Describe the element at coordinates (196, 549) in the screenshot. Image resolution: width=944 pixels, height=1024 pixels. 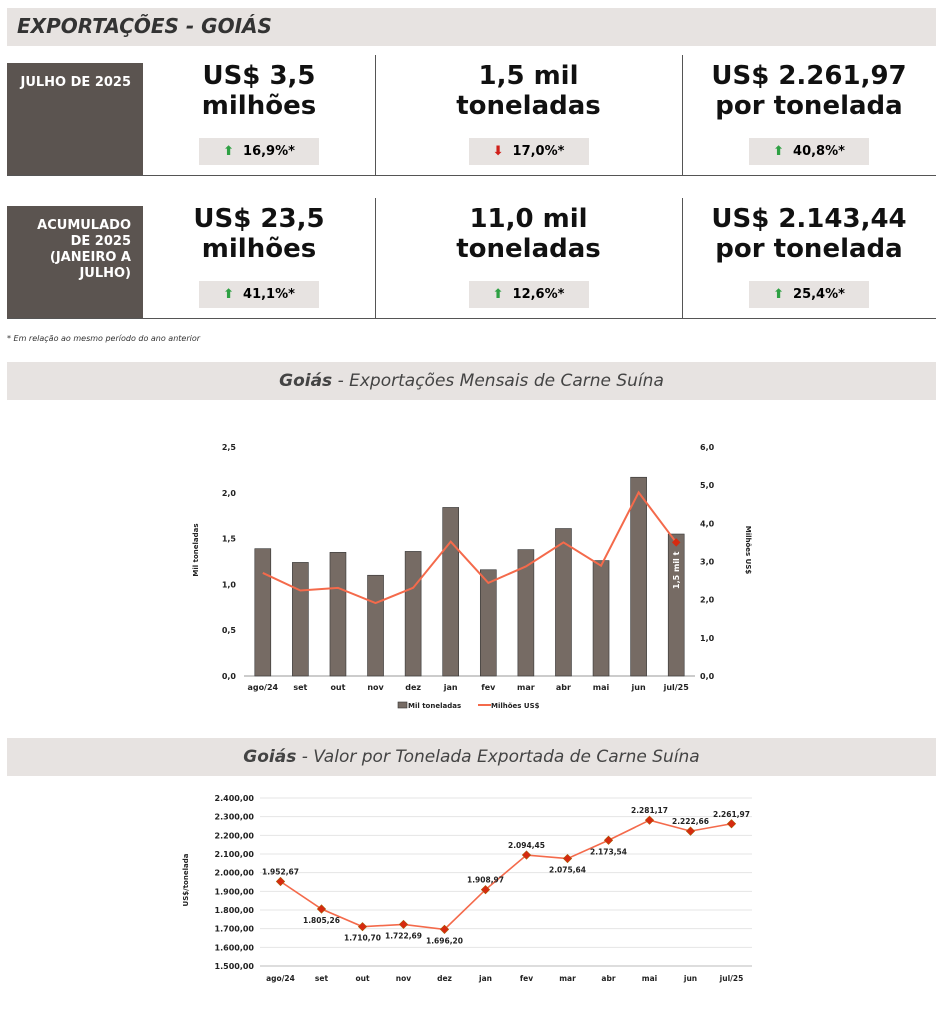
I see `y-axis-title: Mil toneladas` at that location.